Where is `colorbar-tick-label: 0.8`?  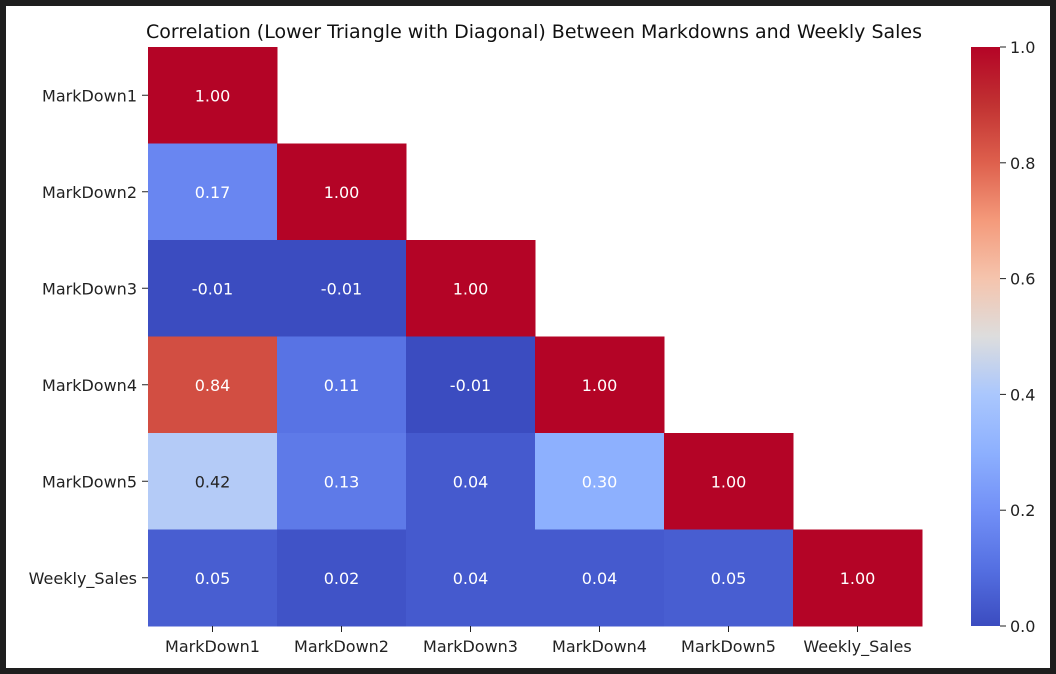 colorbar-tick-label: 0.8 is located at coordinates (1022, 163).